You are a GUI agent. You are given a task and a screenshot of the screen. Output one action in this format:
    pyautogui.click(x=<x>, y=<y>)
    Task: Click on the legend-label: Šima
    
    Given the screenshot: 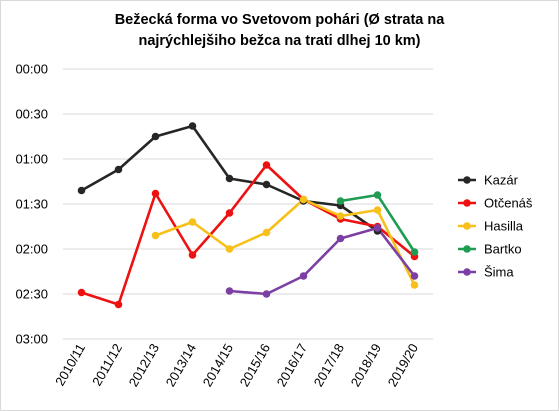 What is the action you would take?
    pyautogui.click(x=499, y=272)
    